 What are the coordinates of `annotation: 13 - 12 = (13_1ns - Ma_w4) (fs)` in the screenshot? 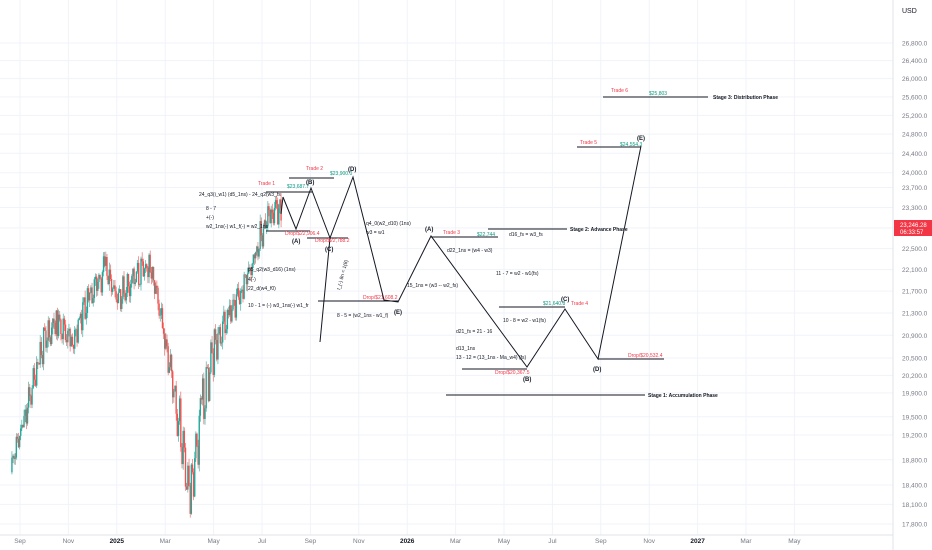 It's located at (491, 358).